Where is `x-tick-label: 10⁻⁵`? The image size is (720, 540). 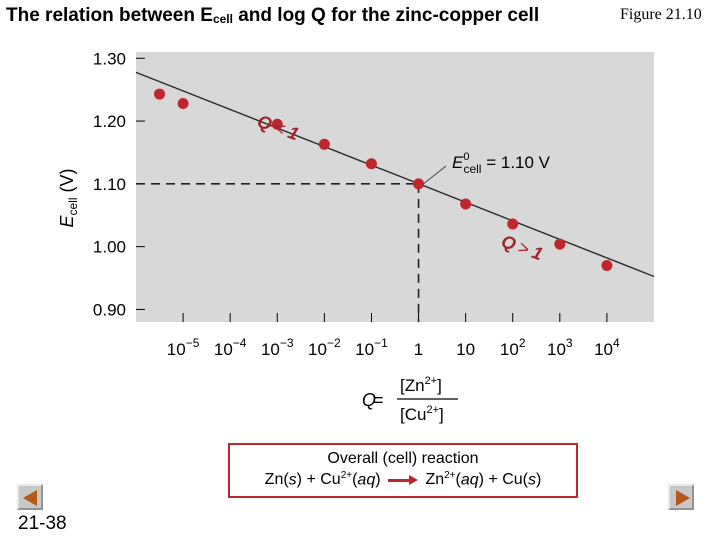
x-tick-label: 10⁻⁵ is located at coordinates (183, 347).